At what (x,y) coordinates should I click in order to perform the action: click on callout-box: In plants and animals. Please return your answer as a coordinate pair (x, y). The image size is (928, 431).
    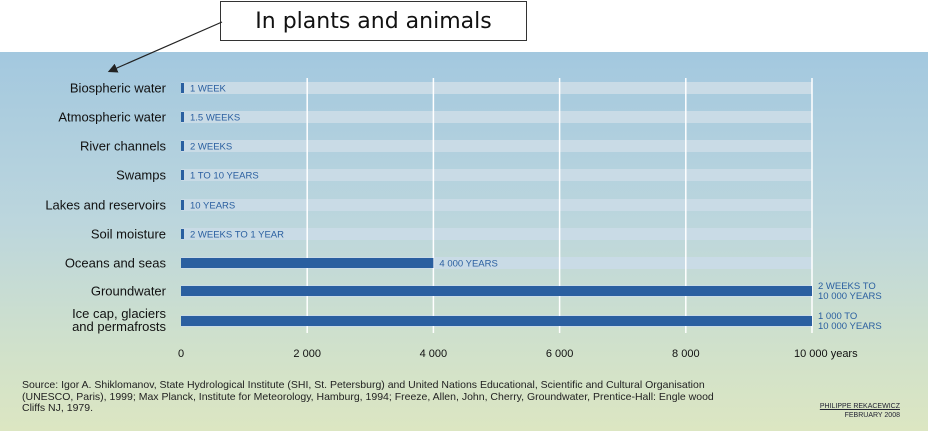
    Looking at the image, I should click on (373, 21).